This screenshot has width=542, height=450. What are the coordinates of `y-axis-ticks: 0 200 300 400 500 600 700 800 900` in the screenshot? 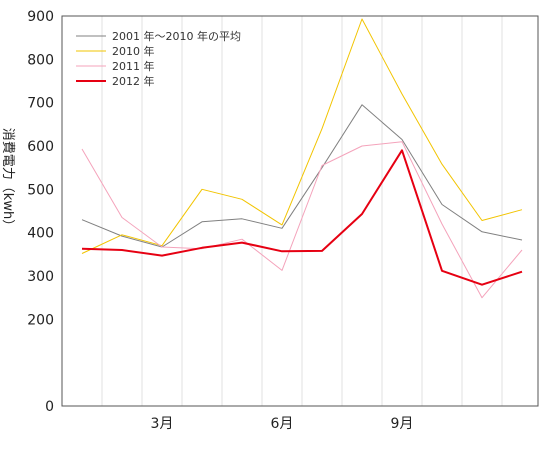 It's located at (40, 212).